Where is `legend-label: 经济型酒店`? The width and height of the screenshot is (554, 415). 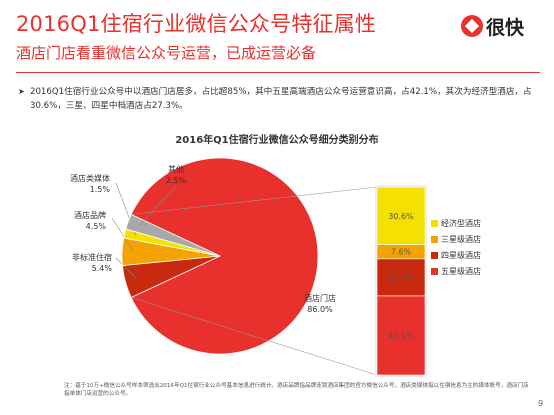
legend-label: 经济型酒店 is located at coordinates (461, 223).